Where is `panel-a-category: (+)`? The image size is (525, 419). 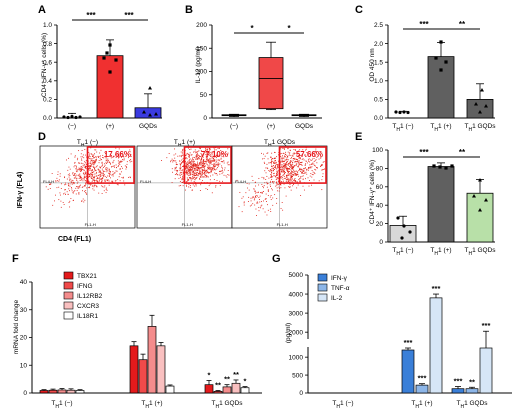
panel-a-category: (+) is located at coordinates (110, 126).